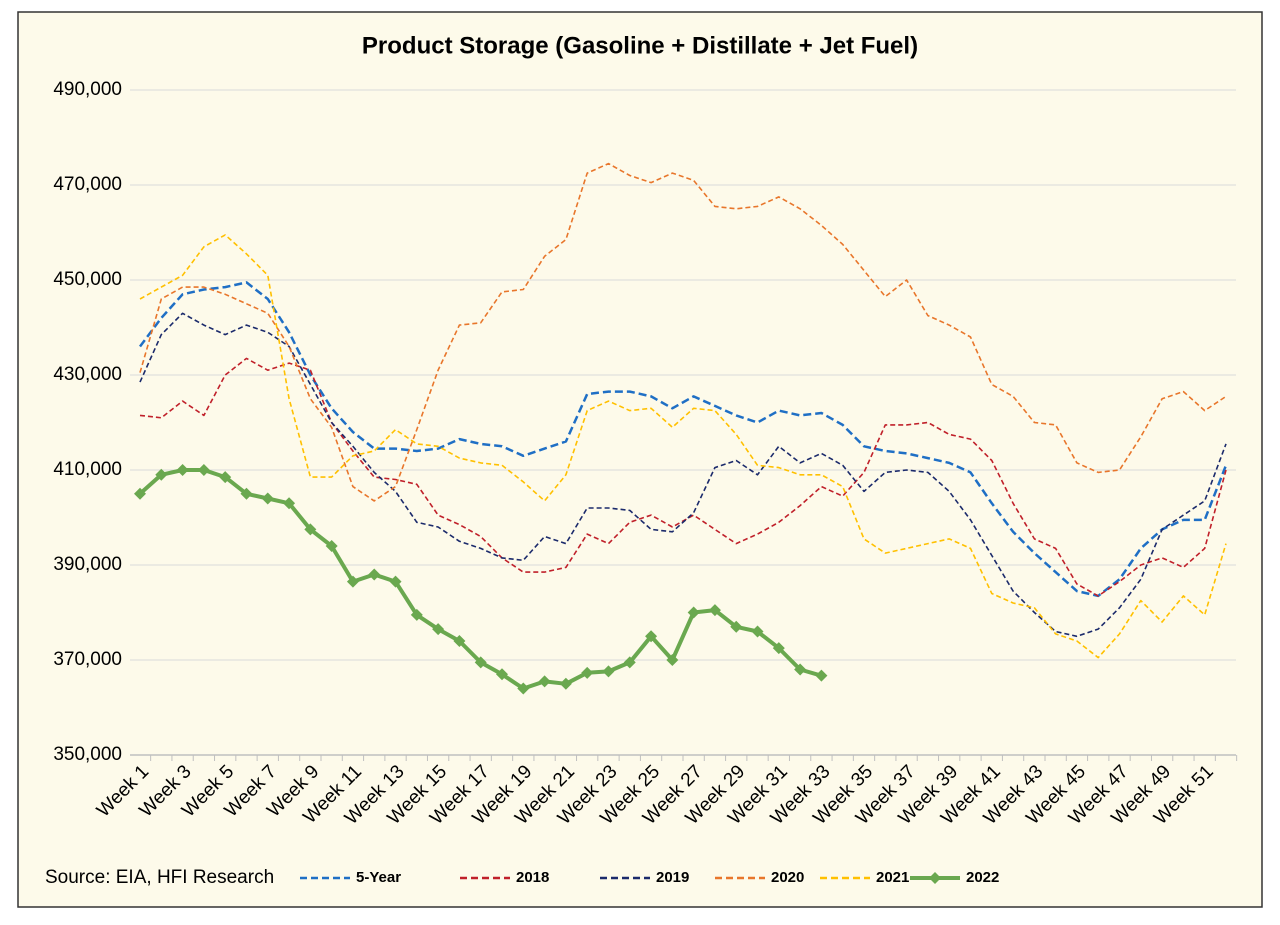 The height and width of the screenshot is (925, 1280). Describe the element at coordinates (87, 89) in the screenshot. I see `y-tick-label: 490,000` at that location.